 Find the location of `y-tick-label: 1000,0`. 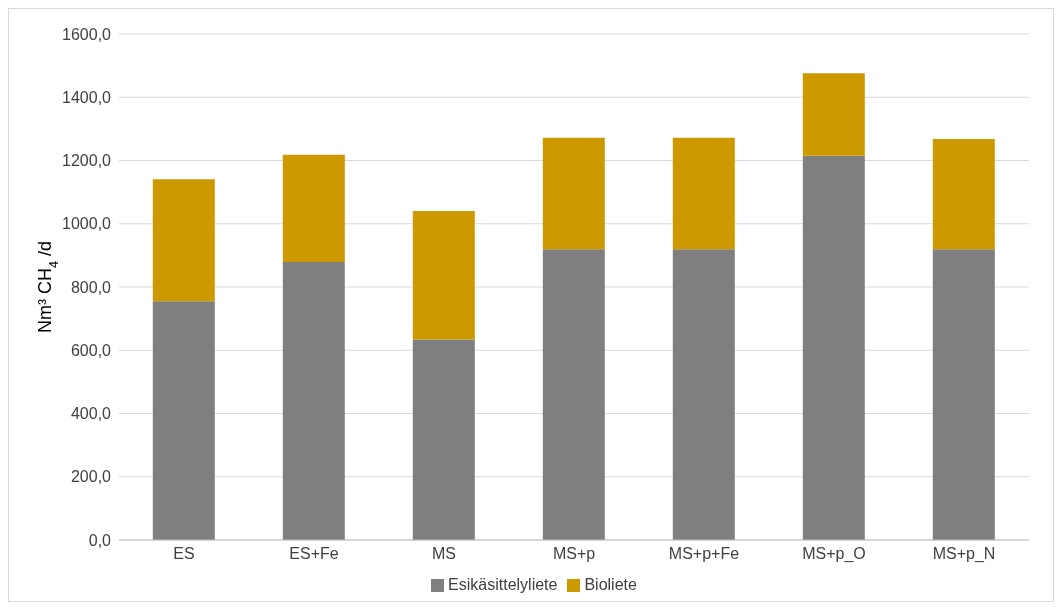

y-tick-label: 1000,0 is located at coordinates (87, 224).